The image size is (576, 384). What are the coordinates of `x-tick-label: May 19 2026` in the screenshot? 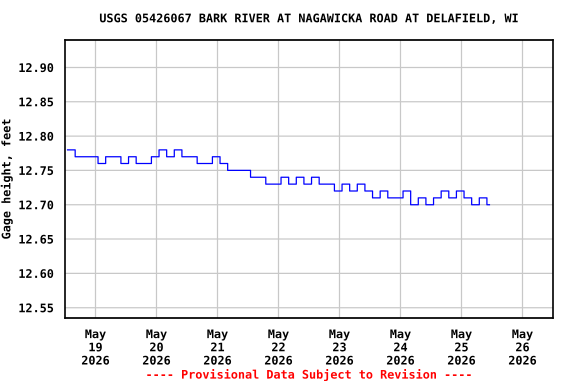 It's located at (96, 347).